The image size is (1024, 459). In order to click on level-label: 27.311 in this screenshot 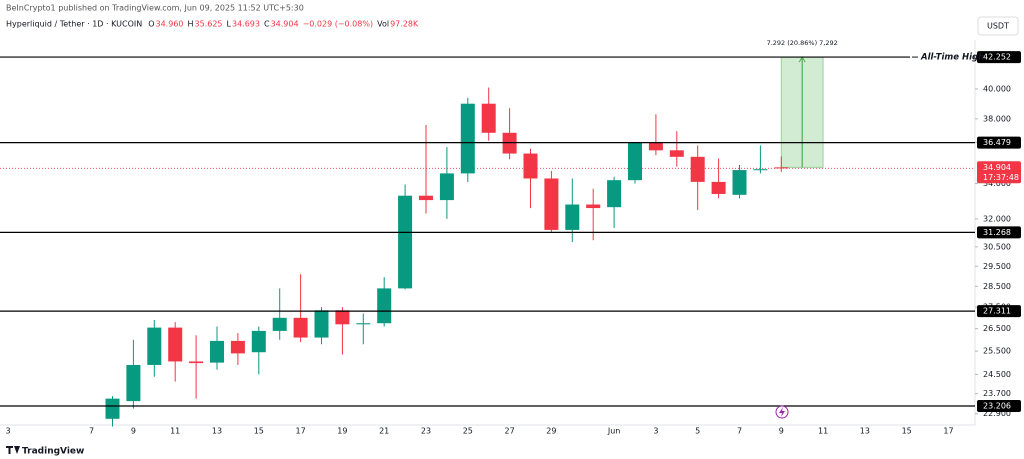, I will do `click(997, 311)`.